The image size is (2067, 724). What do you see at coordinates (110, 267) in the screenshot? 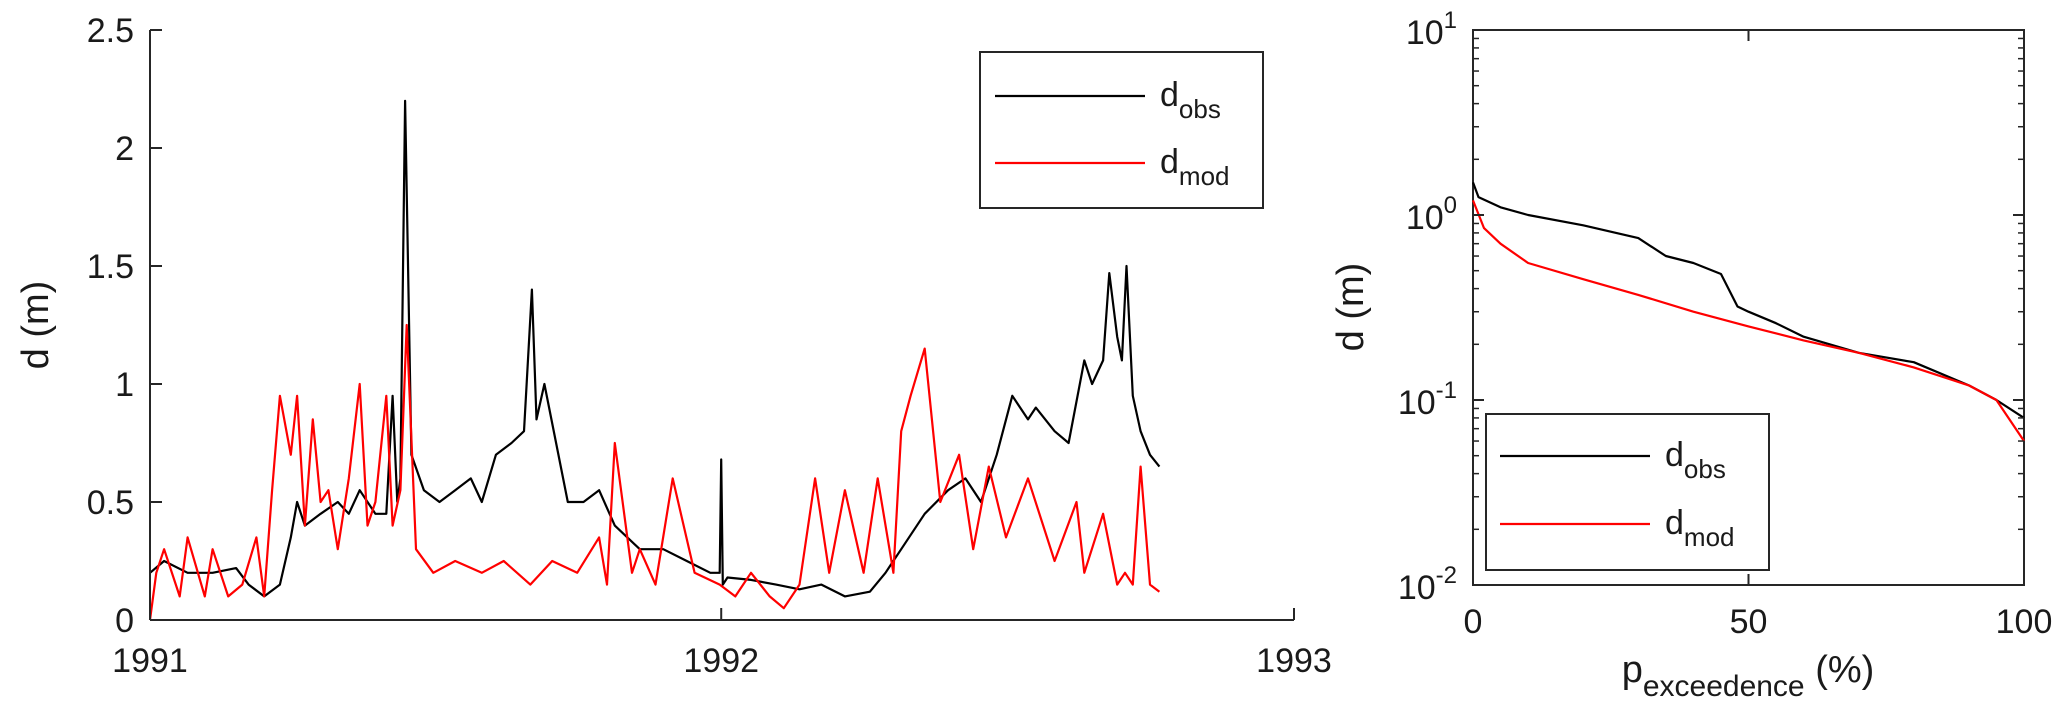
I see `timeseries-y-tick-label: 1.5` at bounding box center [110, 267].